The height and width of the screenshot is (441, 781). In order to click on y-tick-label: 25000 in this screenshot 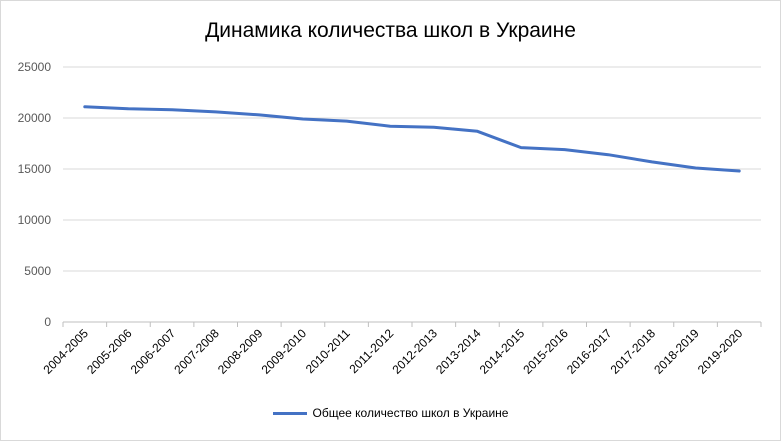, I will do `click(35, 67)`.